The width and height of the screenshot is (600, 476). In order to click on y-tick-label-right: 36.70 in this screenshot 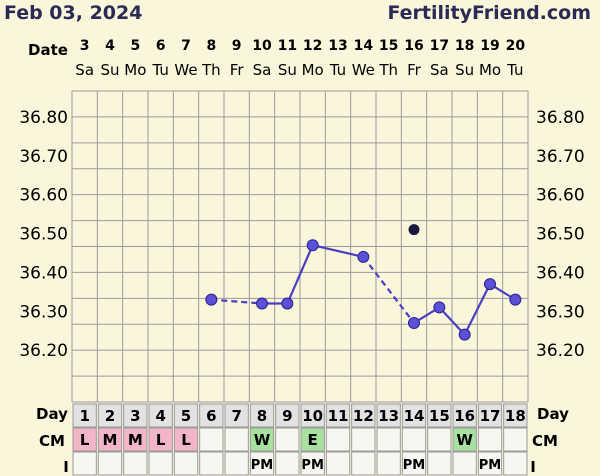, I will do `click(560, 157)`.